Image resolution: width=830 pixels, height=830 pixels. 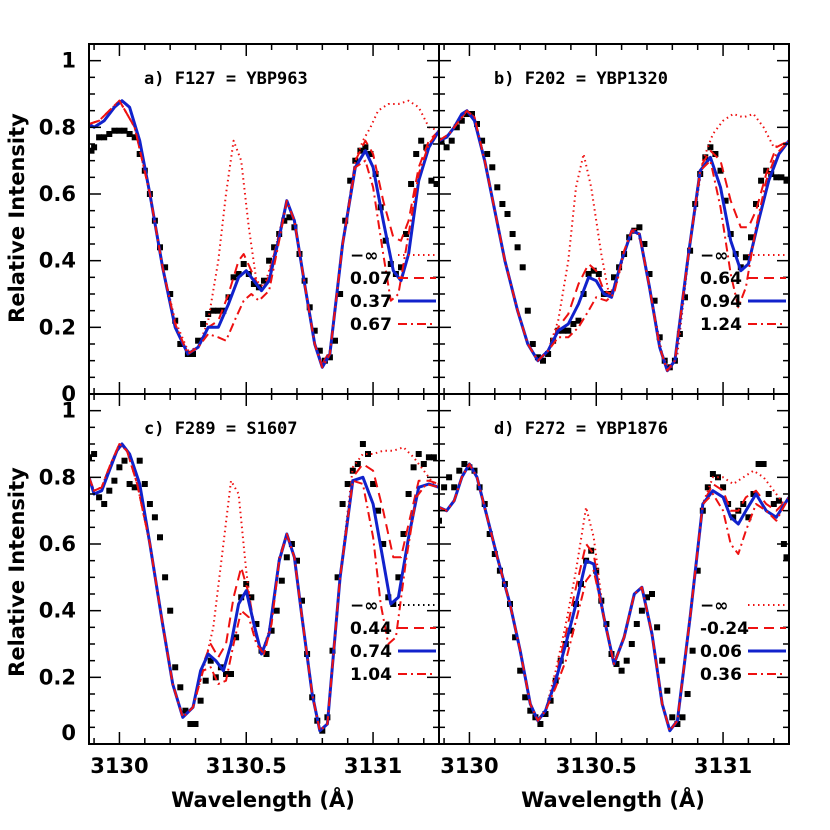 What do you see at coordinates (721, 302) in the screenshot?
I see `legend-label: 0.94` at bounding box center [721, 302].